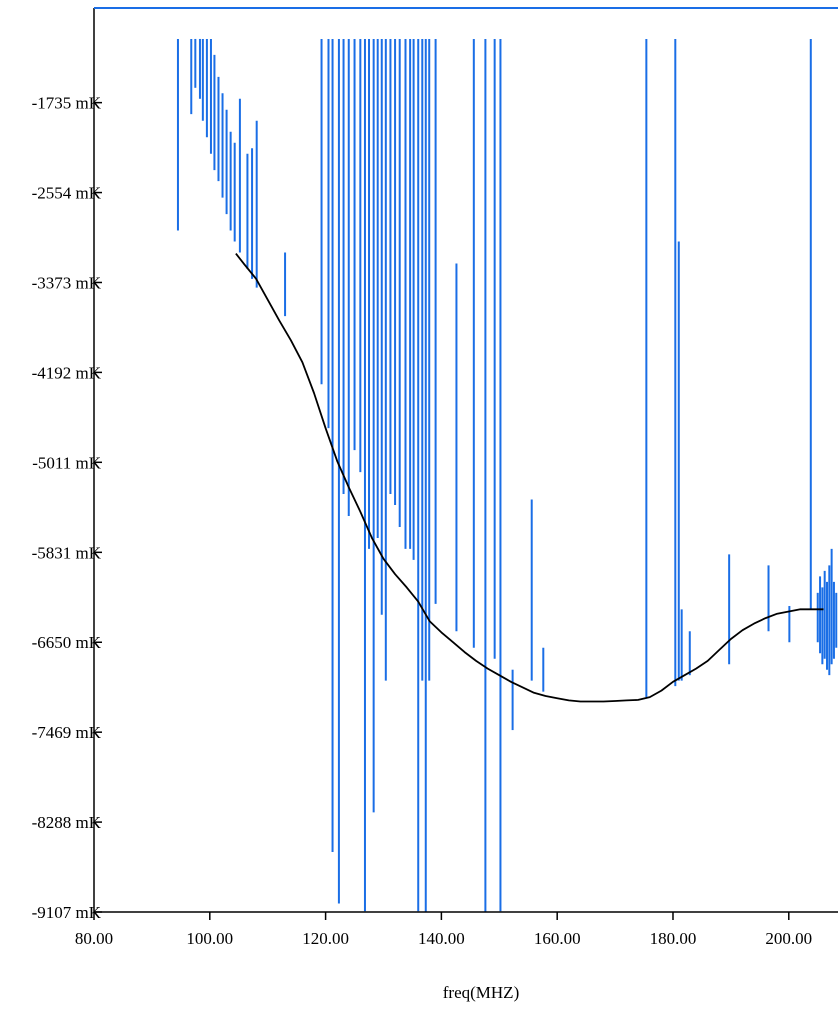  I want to click on x-tick-label: 140.00, so click(441, 938).